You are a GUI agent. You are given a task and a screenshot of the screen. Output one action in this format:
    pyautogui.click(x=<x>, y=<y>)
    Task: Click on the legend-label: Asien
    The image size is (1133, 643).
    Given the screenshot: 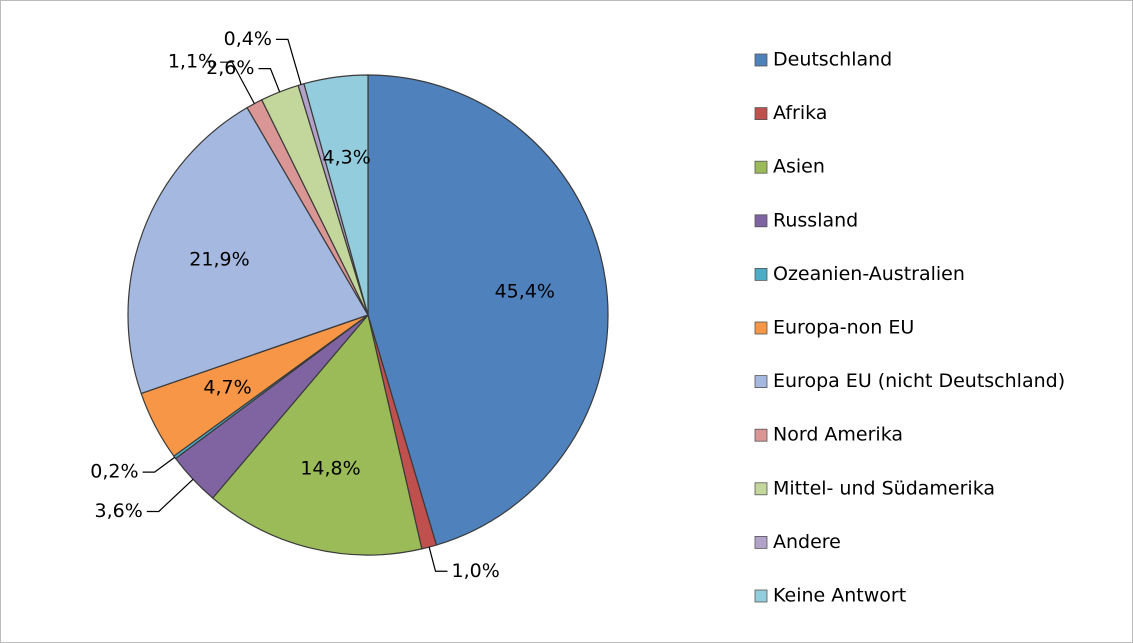 What is the action you would take?
    pyautogui.click(x=799, y=167)
    